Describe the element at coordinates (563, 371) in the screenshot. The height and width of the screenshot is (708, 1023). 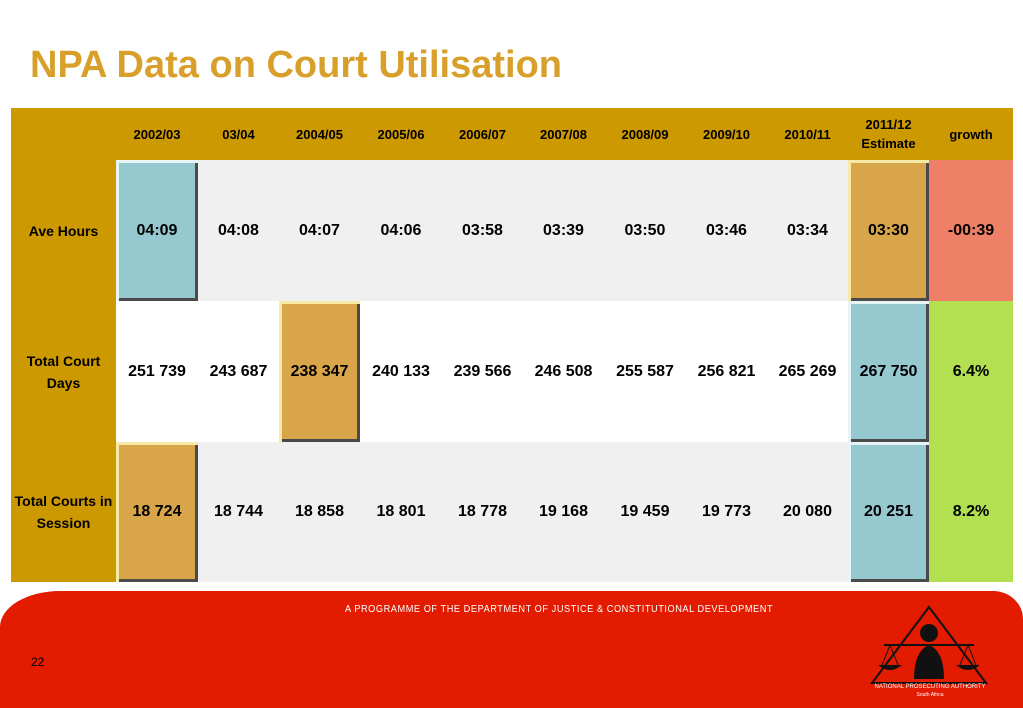
I see `table-cell: 246 508` at that location.